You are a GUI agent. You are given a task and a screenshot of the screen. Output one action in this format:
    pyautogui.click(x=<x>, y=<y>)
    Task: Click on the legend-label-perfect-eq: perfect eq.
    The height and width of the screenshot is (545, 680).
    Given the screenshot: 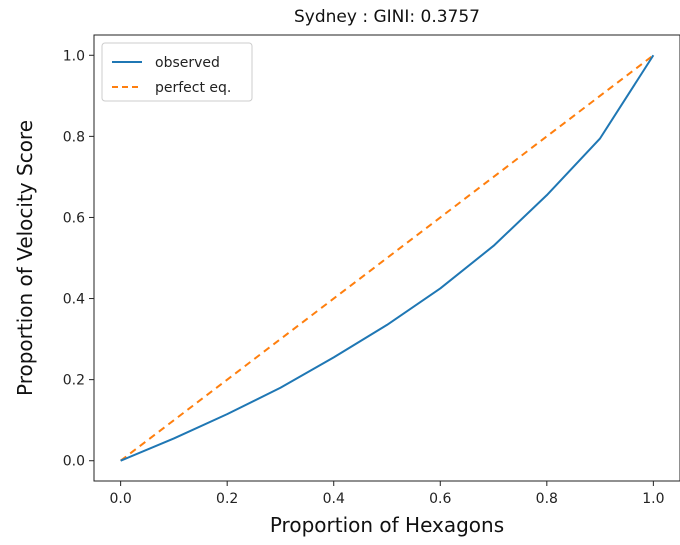 What is the action you would take?
    pyautogui.click(x=193, y=88)
    